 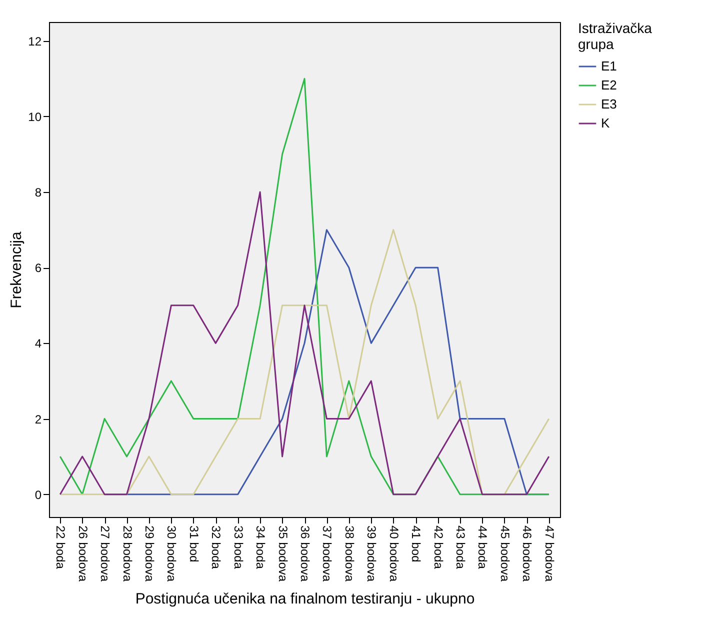 I want to click on x-tick-label: 31 bod, so click(x=193, y=544).